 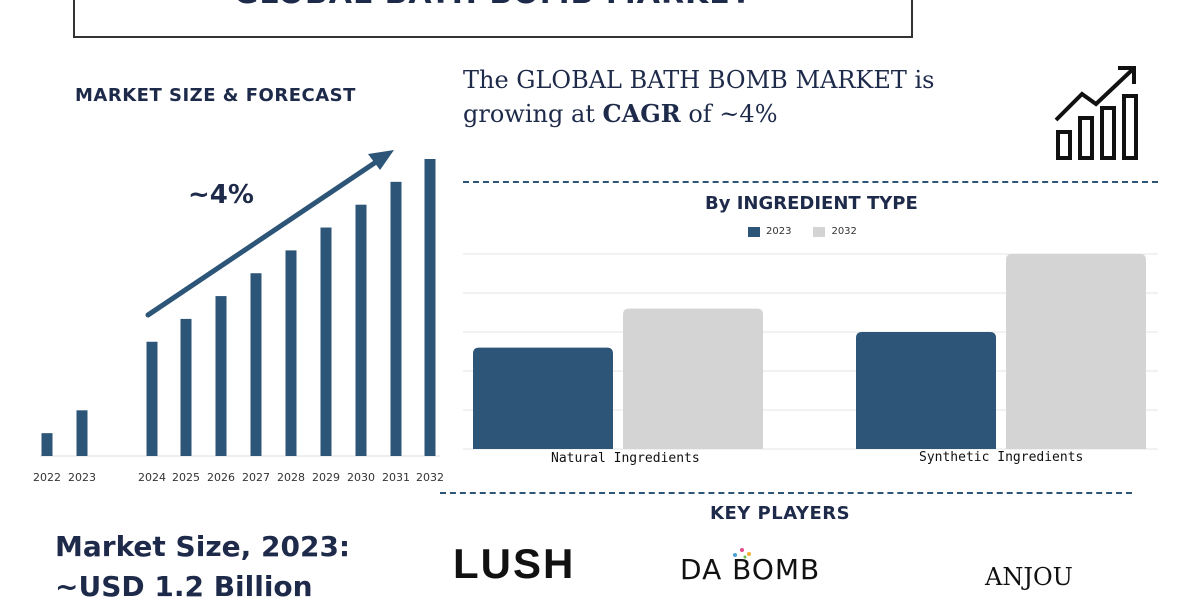 I want to click on market-tick-label: 2028, so click(x=291, y=477).